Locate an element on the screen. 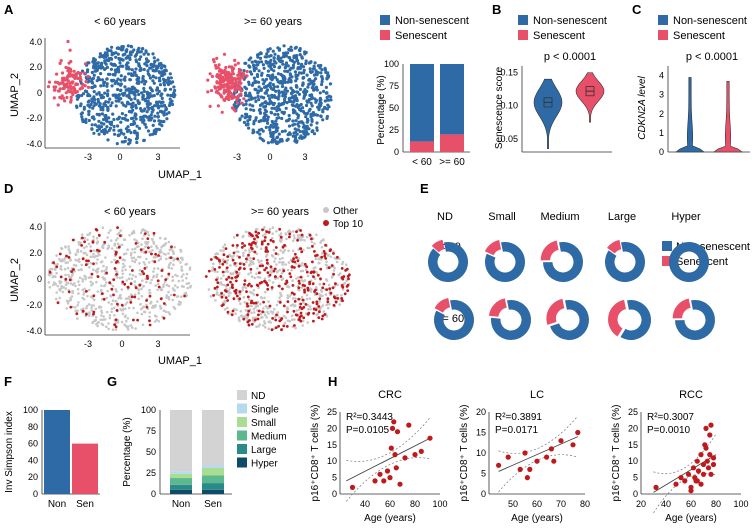  panel-a-legend: Non-senescent Senescent is located at coordinates (424, 28).